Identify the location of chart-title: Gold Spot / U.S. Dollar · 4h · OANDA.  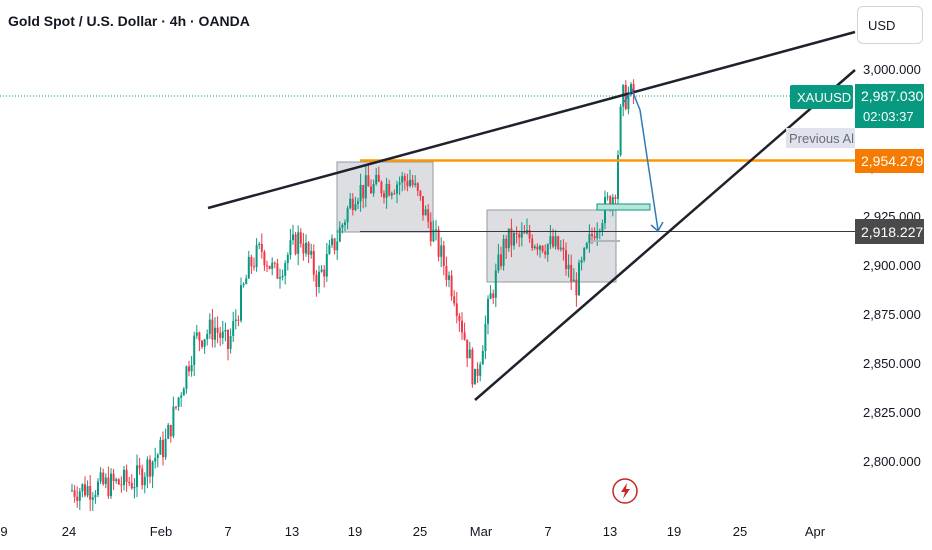
(129, 21).